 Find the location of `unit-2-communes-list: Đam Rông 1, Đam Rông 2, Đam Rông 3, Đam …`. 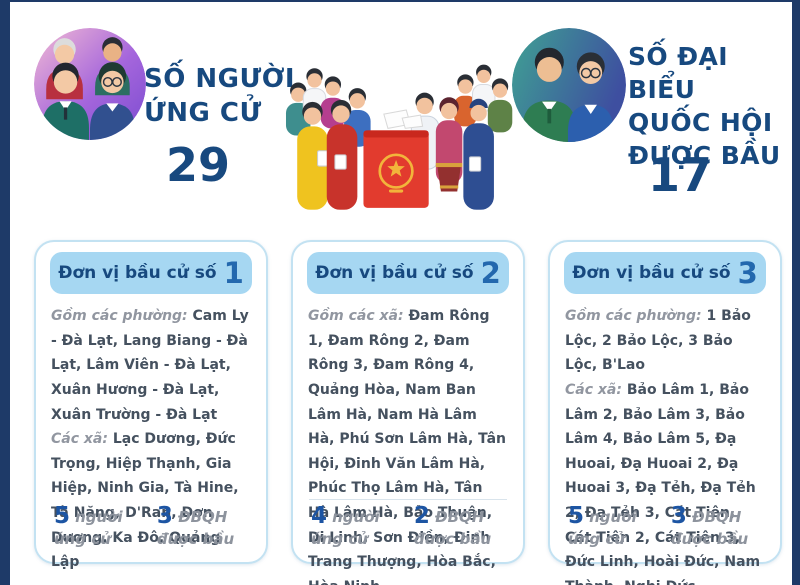

unit-2-communes-list: Đam Rông 1, Đam Rông 2, Đam Rông 3, Đam … is located at coordinates (407, 446).